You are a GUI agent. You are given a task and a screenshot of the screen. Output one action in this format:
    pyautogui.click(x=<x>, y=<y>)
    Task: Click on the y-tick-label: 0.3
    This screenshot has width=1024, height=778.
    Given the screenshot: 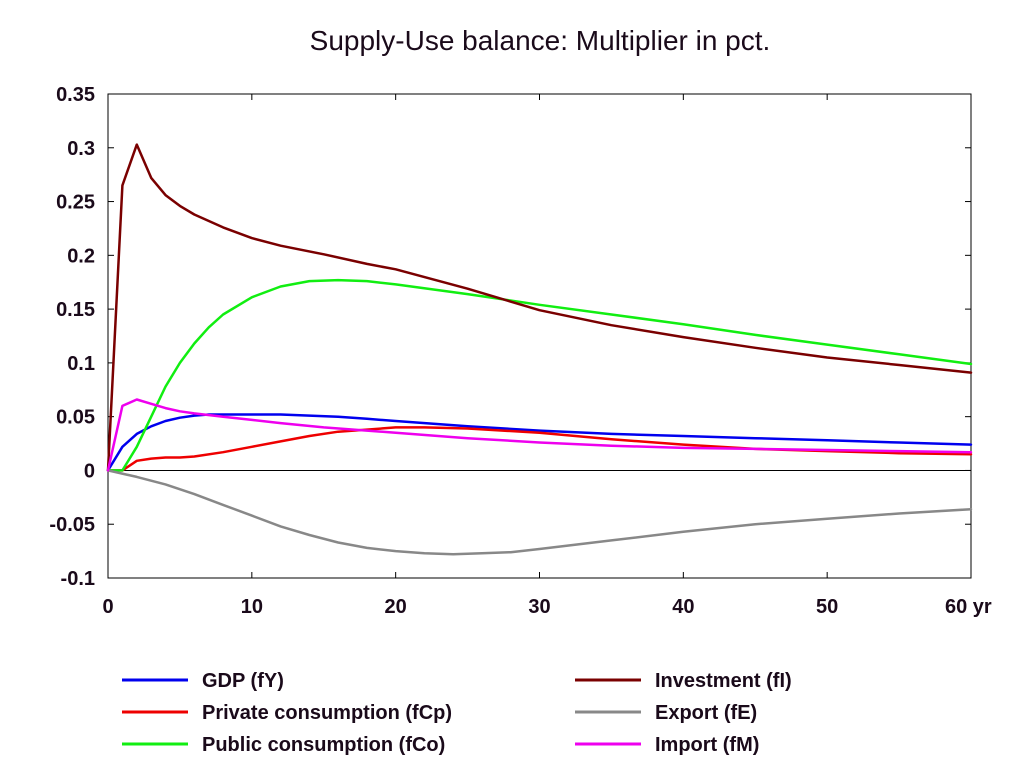 What is the action you would take?
    pyautogui.click(x=81, y=149)
    